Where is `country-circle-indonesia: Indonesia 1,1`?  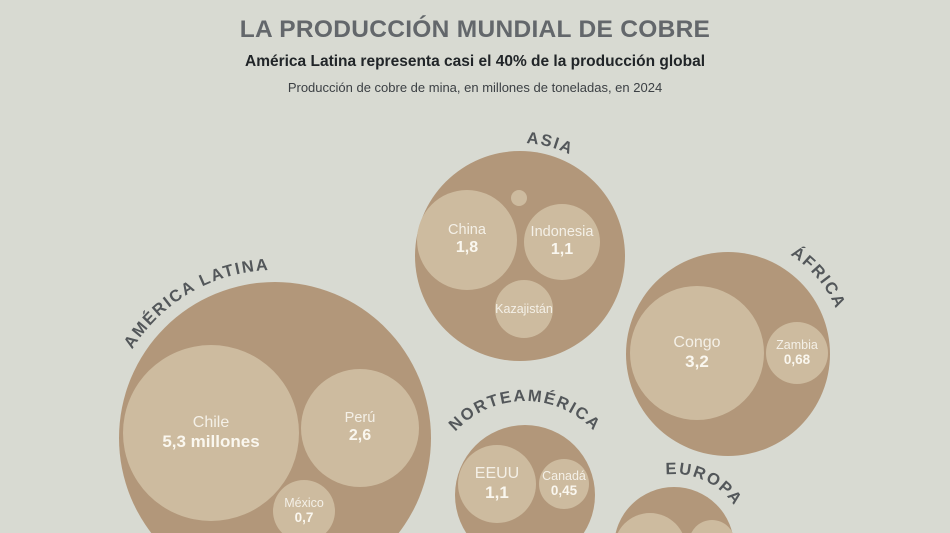
country-circle-indonesia: Indonesia 1,1 is located at coordinates (562, 242).